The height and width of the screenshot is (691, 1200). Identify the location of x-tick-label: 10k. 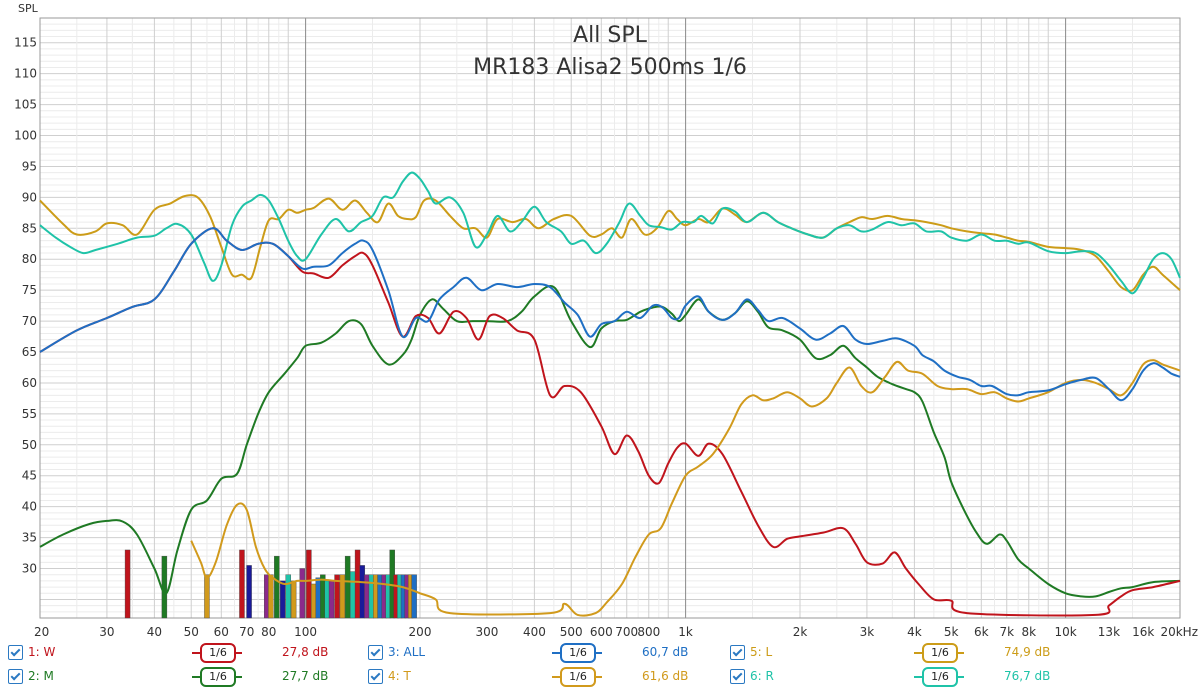
(1065, 632).